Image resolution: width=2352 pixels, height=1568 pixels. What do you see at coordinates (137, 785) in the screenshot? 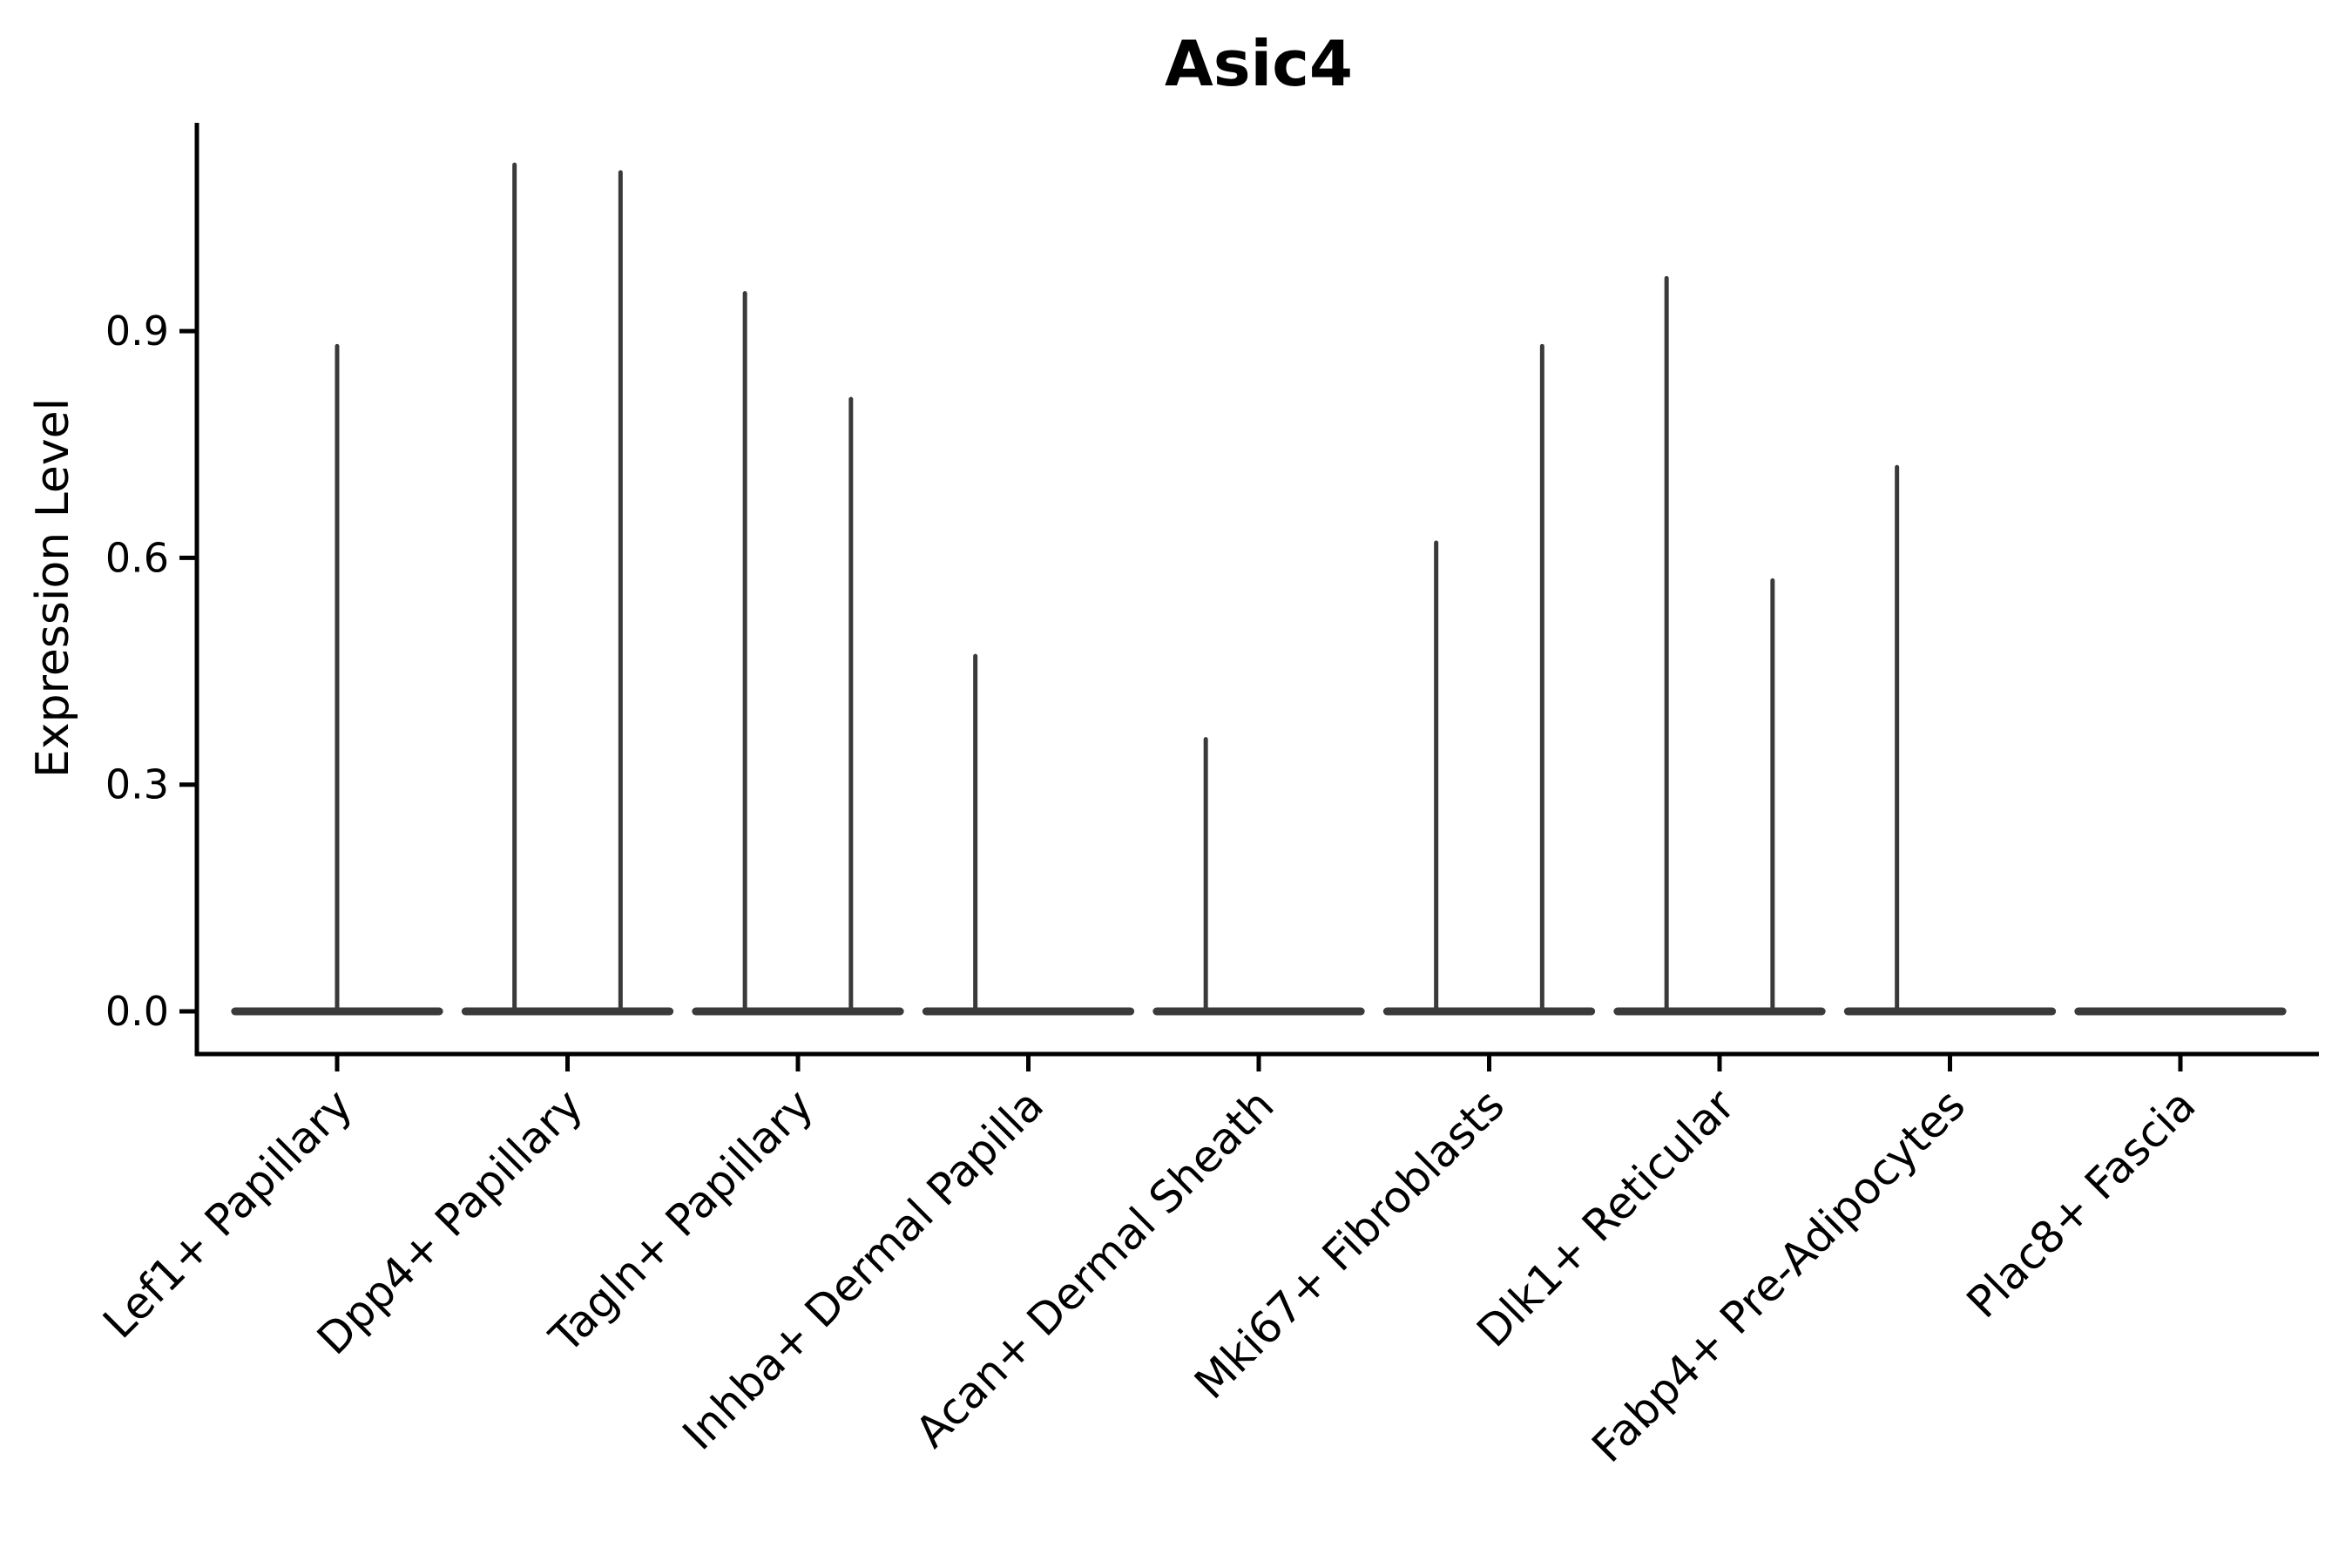
I see `y-tick-label: 0.3` at bounding box center [137, 785].